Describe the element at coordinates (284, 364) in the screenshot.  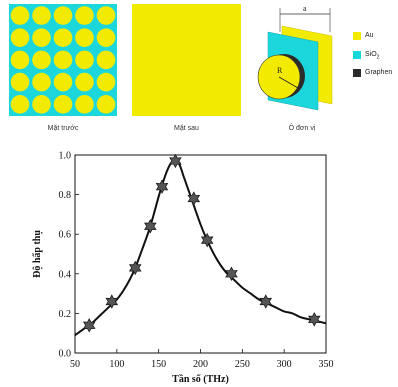
I see `x-tick-label: 300` at that location.